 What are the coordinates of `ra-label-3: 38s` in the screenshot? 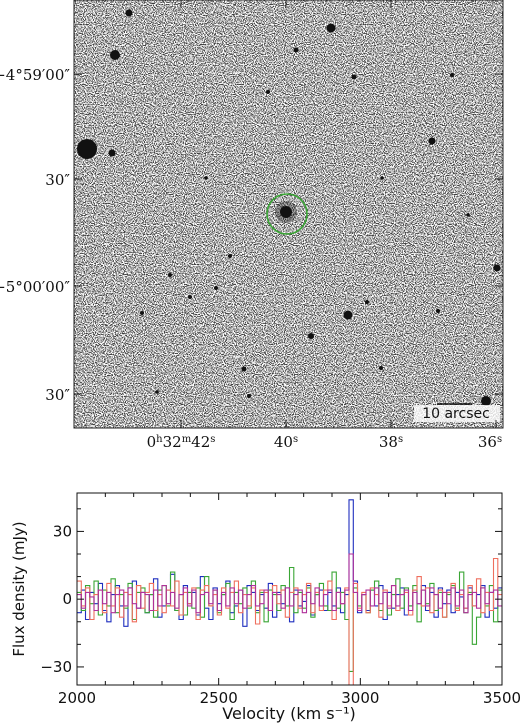 It's located at (391, 442).